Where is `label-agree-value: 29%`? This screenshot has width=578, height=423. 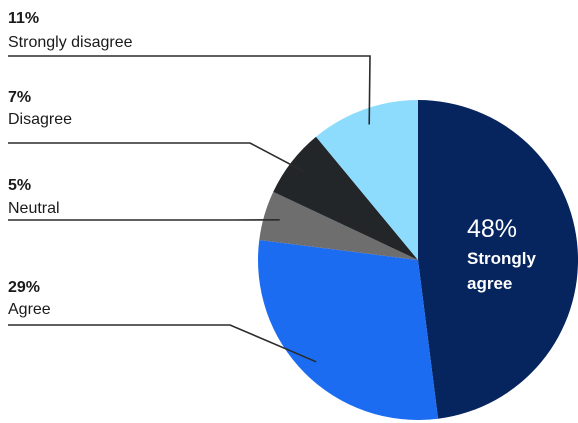
label-agree-value: 29% is located at coordinates (24, 287).